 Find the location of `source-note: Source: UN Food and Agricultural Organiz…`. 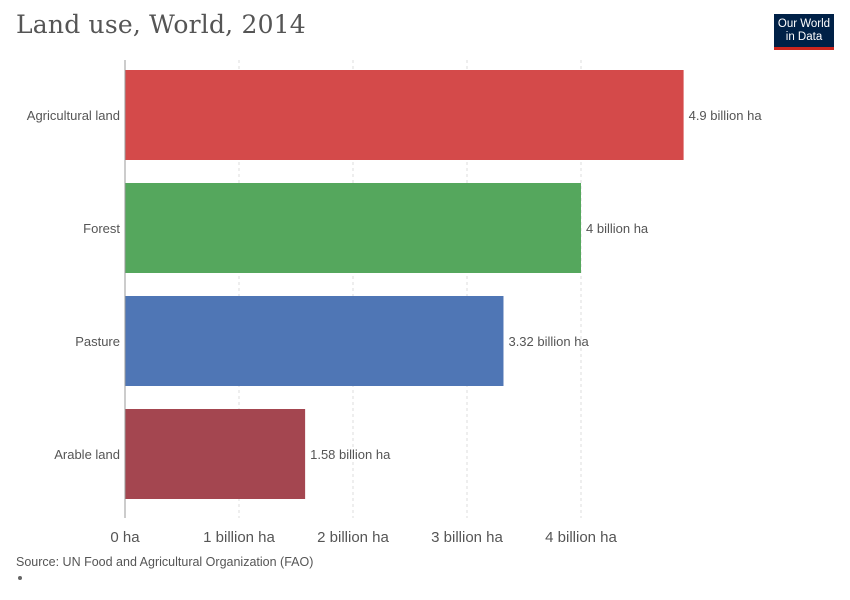

source-note: Source: UN Food and Agricultural Organiz… is located at coordinates (165, 562).